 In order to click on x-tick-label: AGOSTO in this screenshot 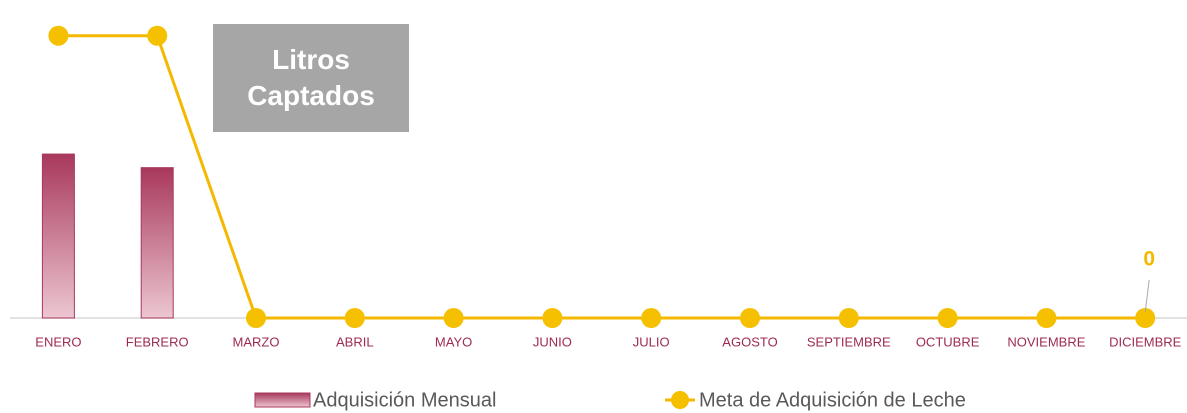, I will do `click(749, 341)`.